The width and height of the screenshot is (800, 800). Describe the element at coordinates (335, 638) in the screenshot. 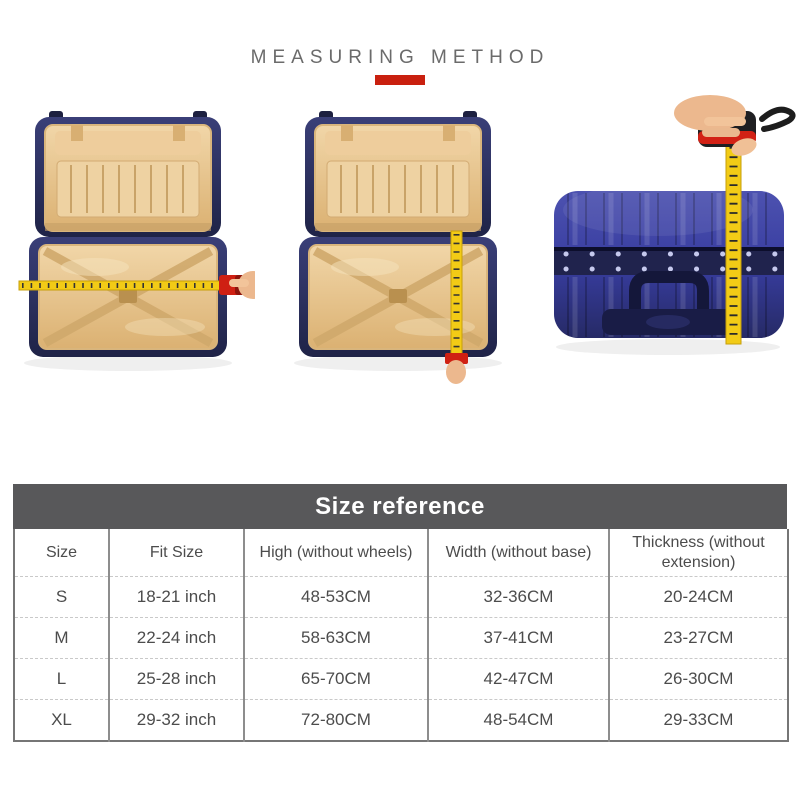

I see `table-cell: 58-63CM` at that location.